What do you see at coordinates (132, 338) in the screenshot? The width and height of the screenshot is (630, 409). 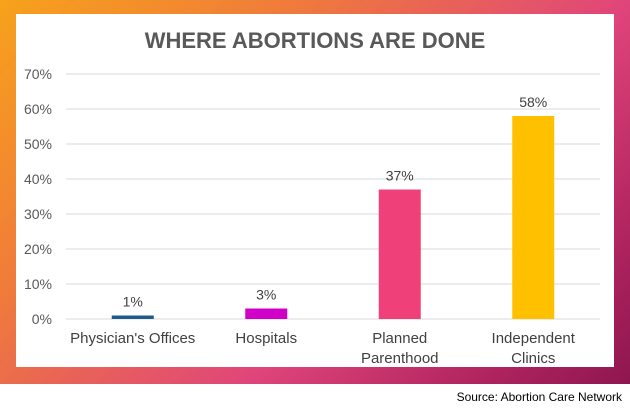 I see `x-category-label: Physician's Offices` at bounding box center [132, 338].